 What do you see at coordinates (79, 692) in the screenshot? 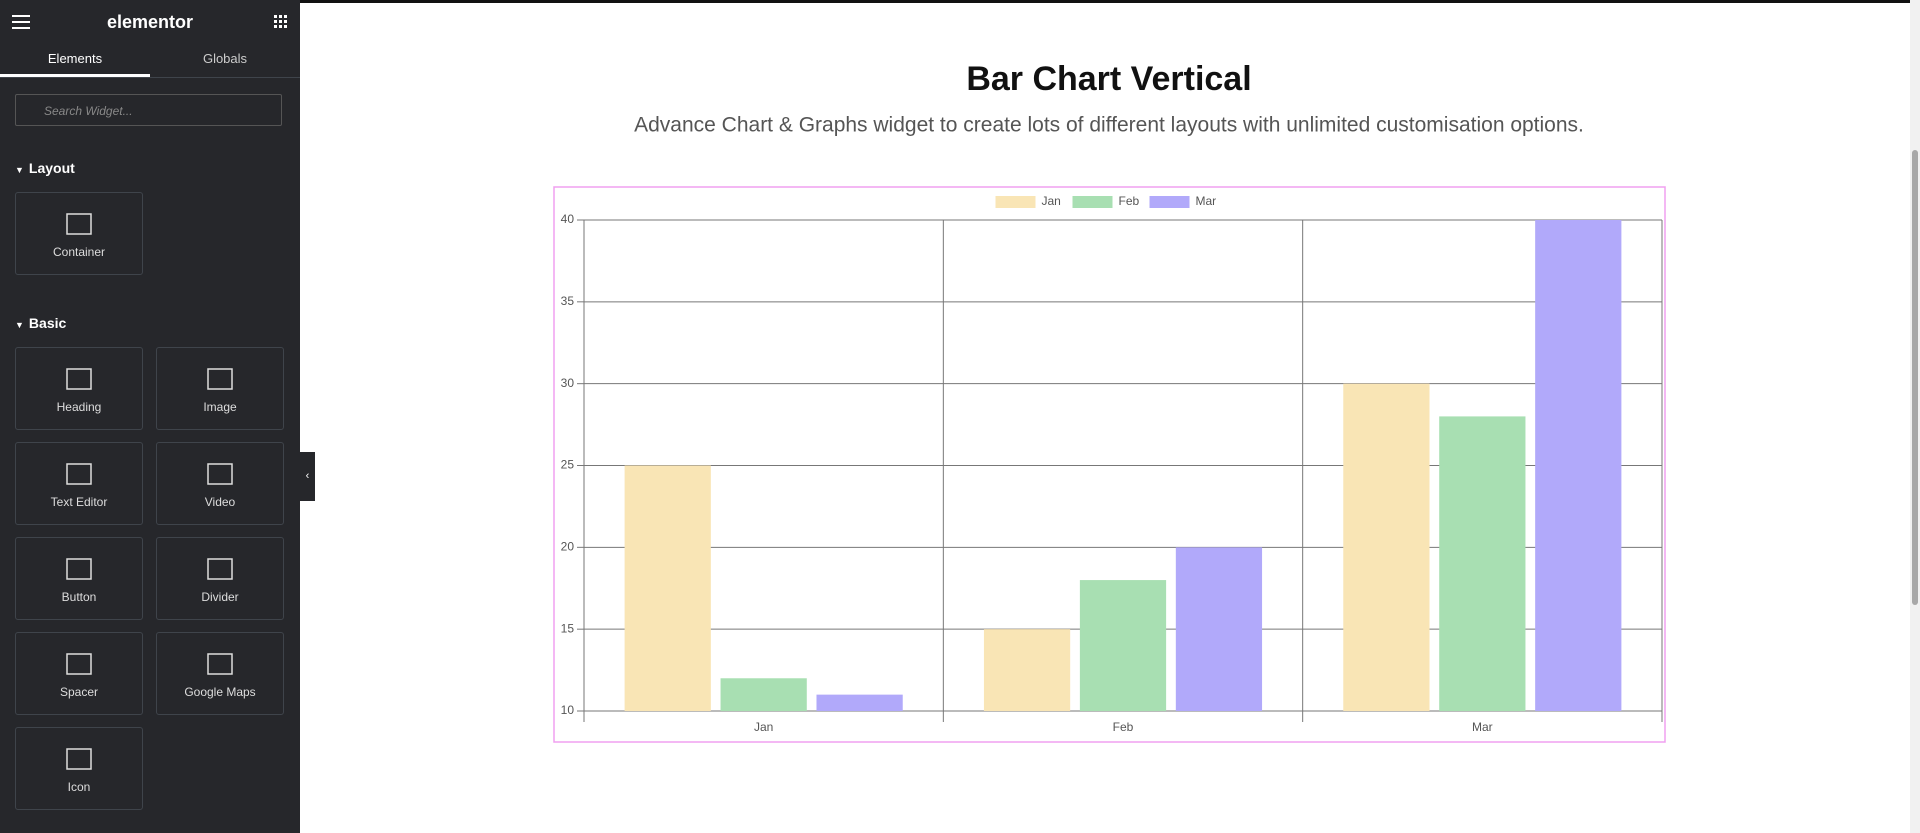
I see `widget-label: Spacer` at bounding box center [79, 692].